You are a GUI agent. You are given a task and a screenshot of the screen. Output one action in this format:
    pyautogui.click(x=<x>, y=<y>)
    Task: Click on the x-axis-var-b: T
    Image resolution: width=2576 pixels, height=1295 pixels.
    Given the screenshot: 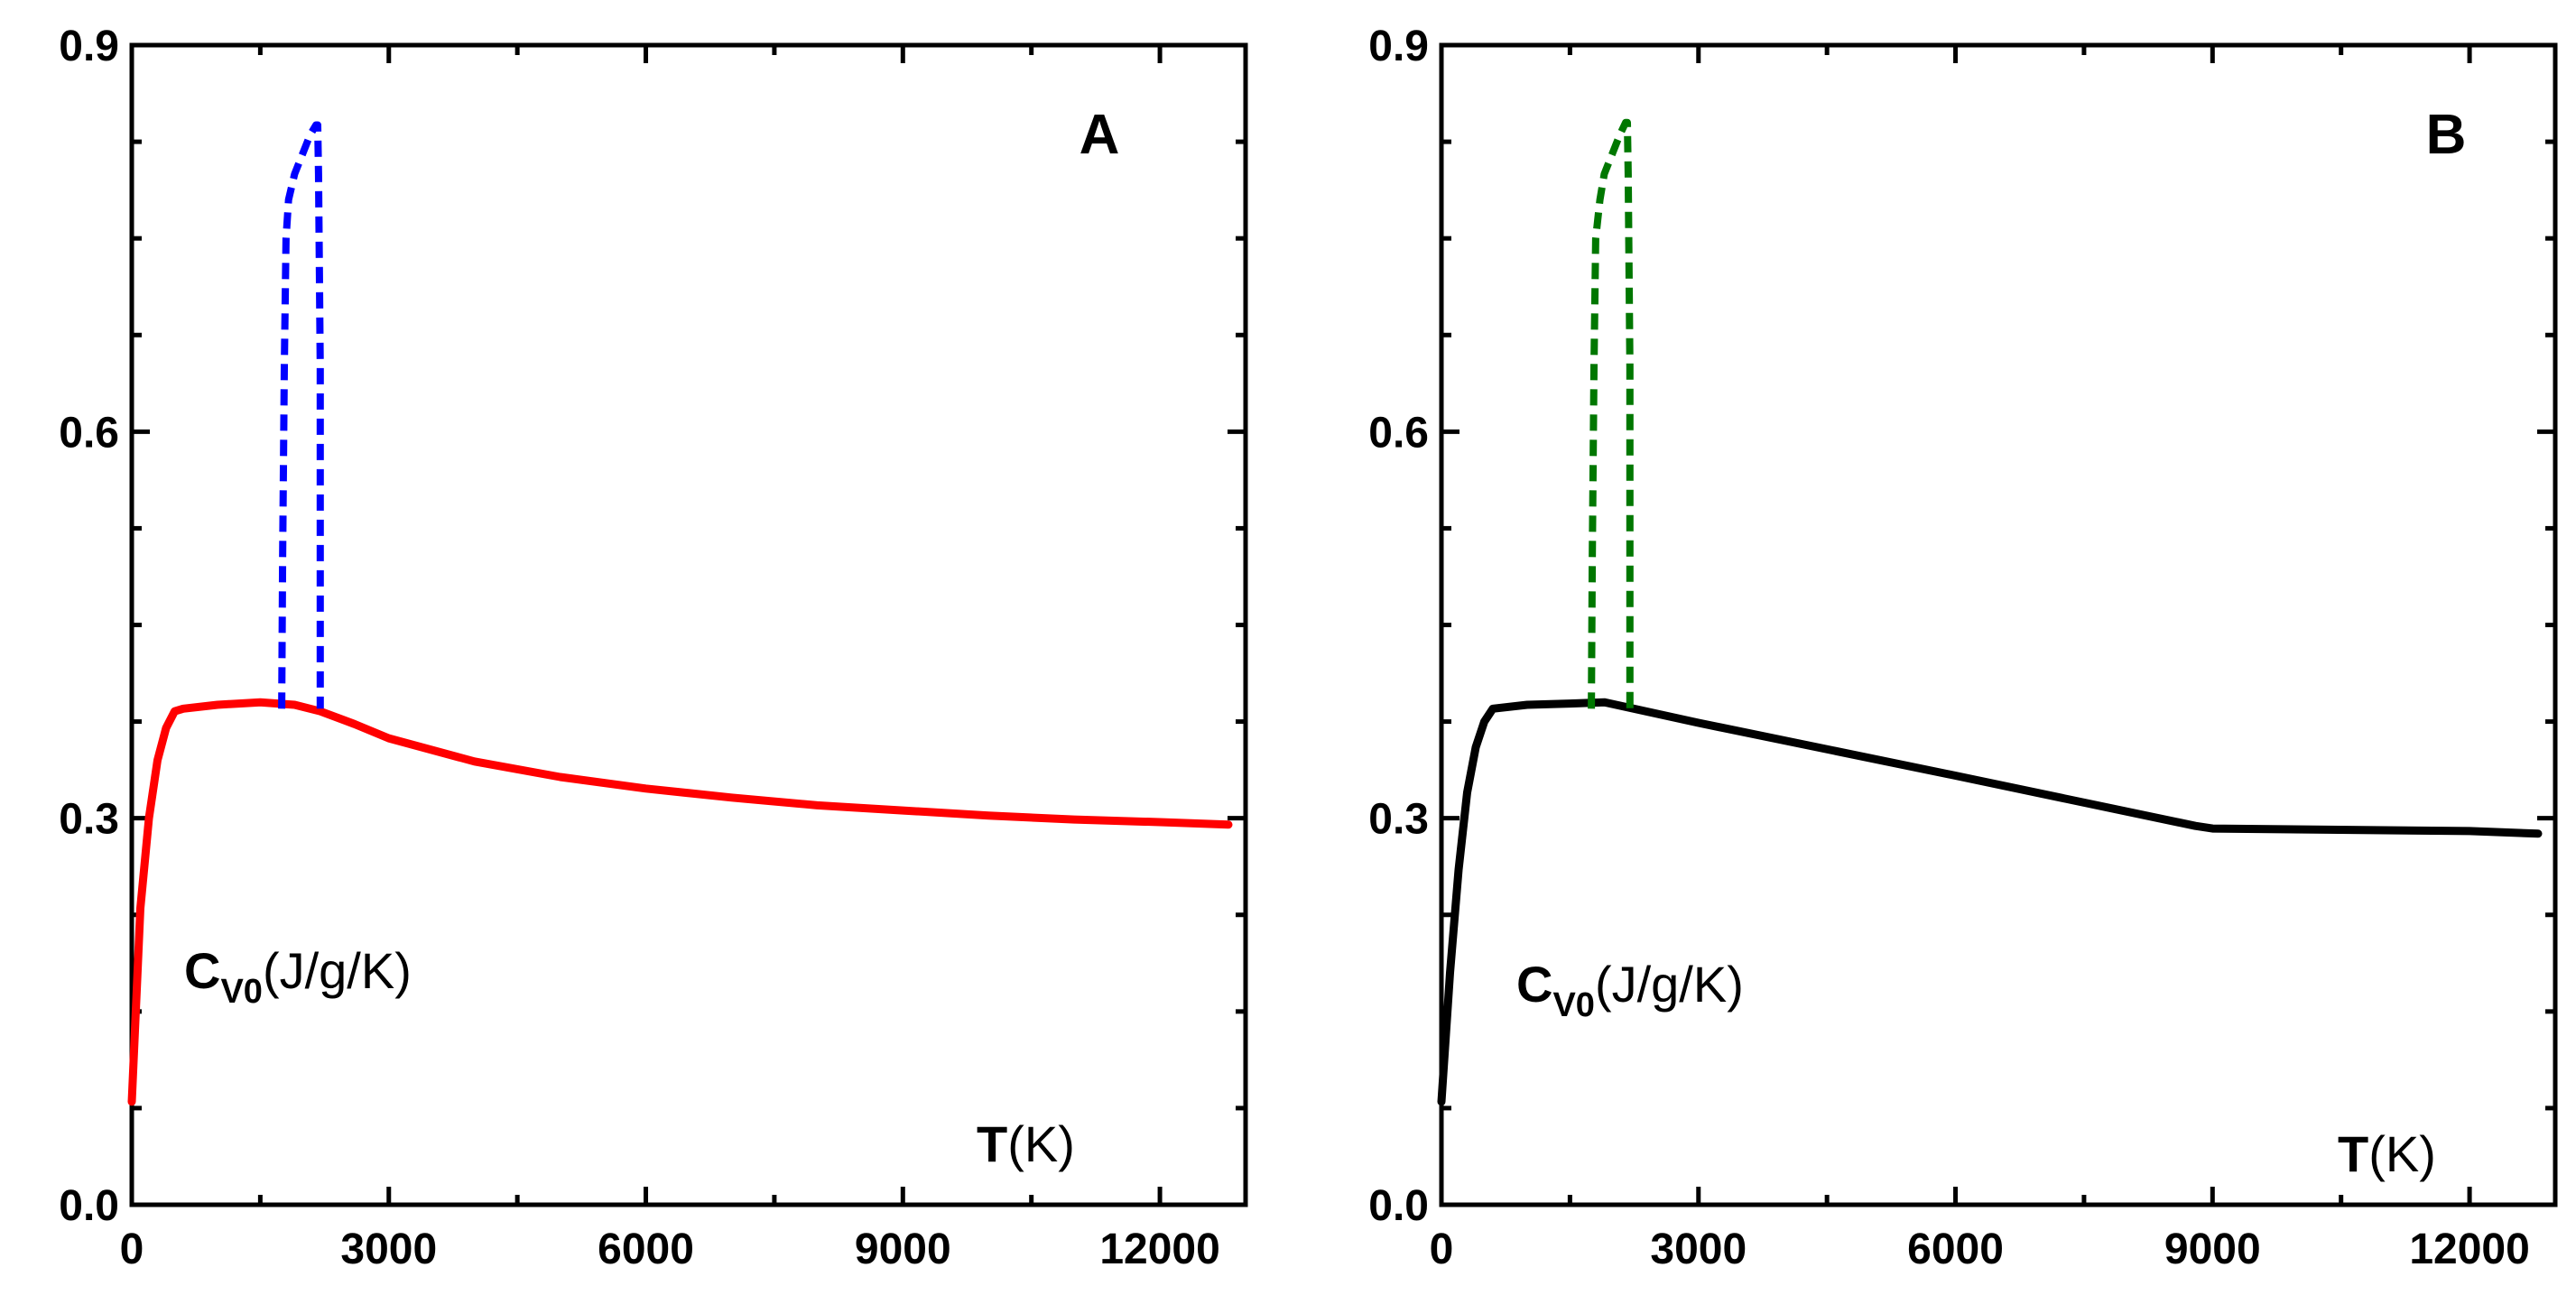 What is the action you would take?
    pyautogui.click(x=2353, y=1153)
    